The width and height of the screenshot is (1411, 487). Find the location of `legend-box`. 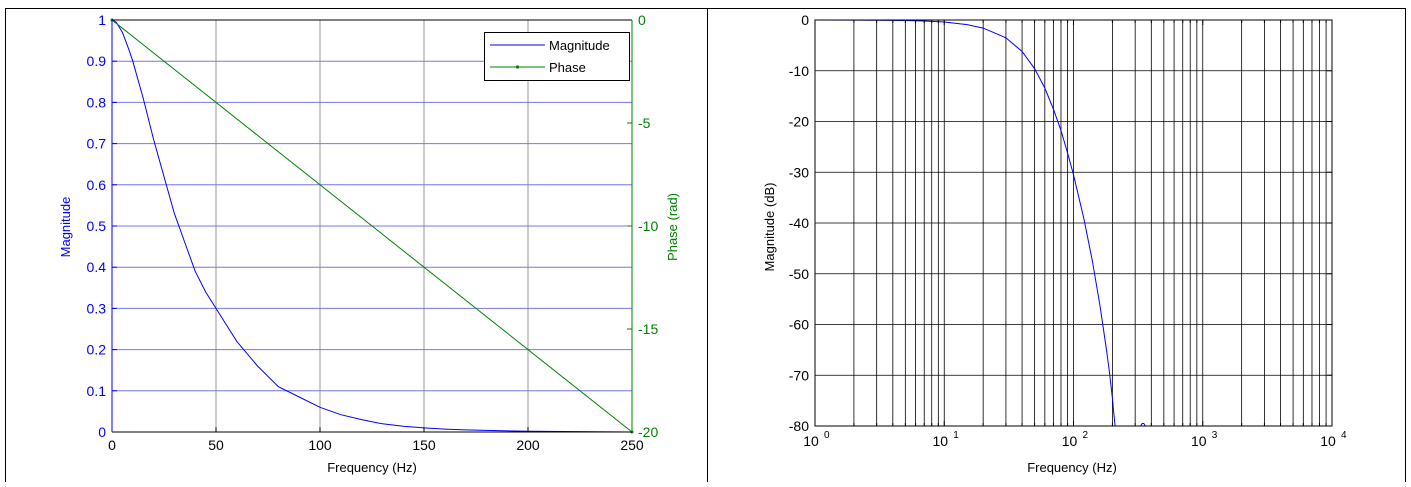

legend-box is located at coordinates (557, 56).